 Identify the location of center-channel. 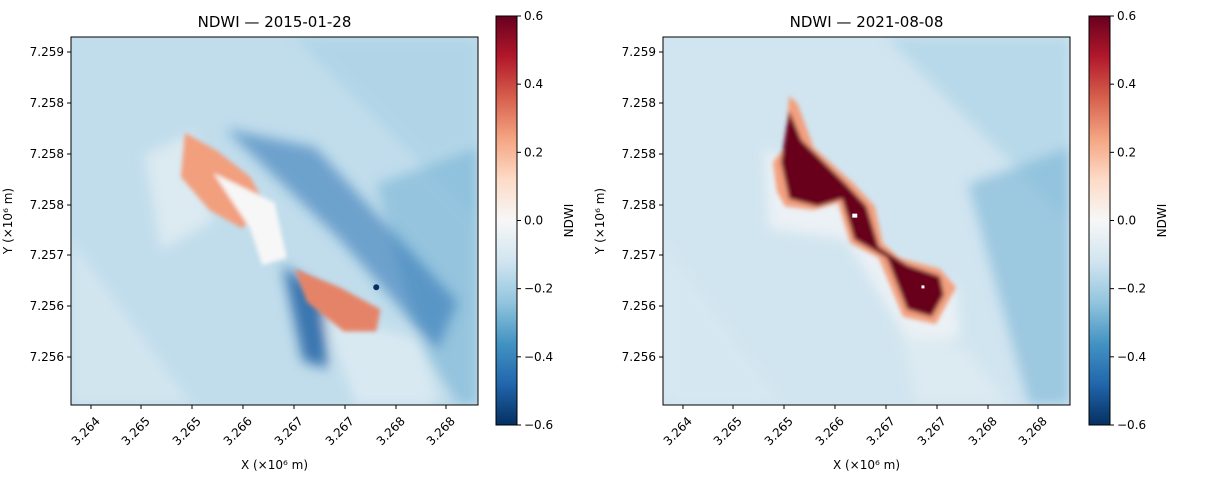
(250, 219).